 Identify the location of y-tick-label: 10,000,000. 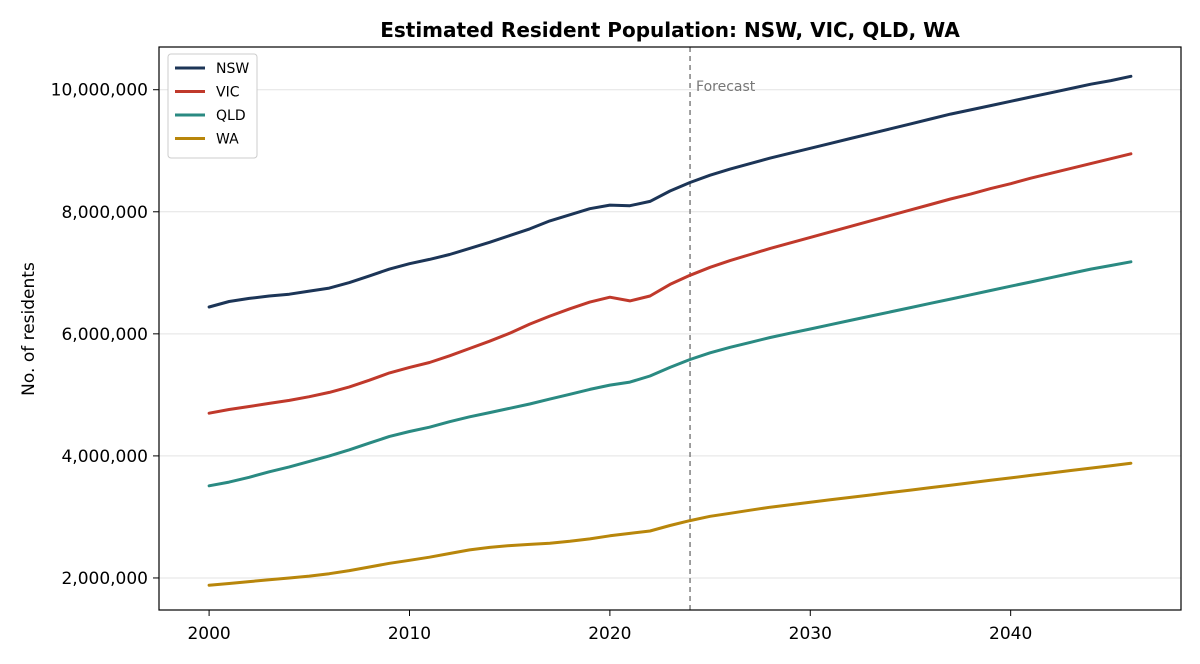
(99, 91).